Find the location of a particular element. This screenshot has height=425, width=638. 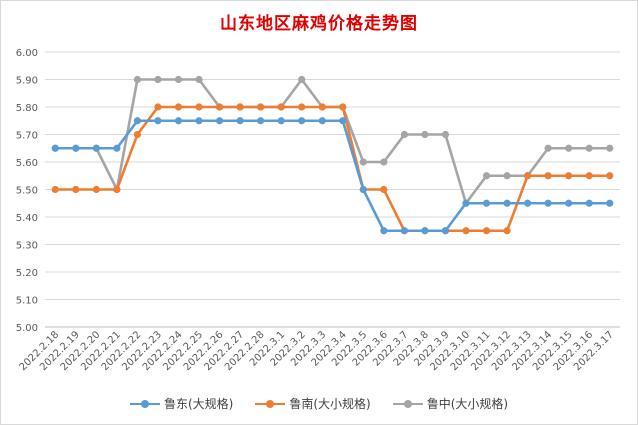

legend-item: 鲁南(大小规格) is located at coordinates (313, 403).